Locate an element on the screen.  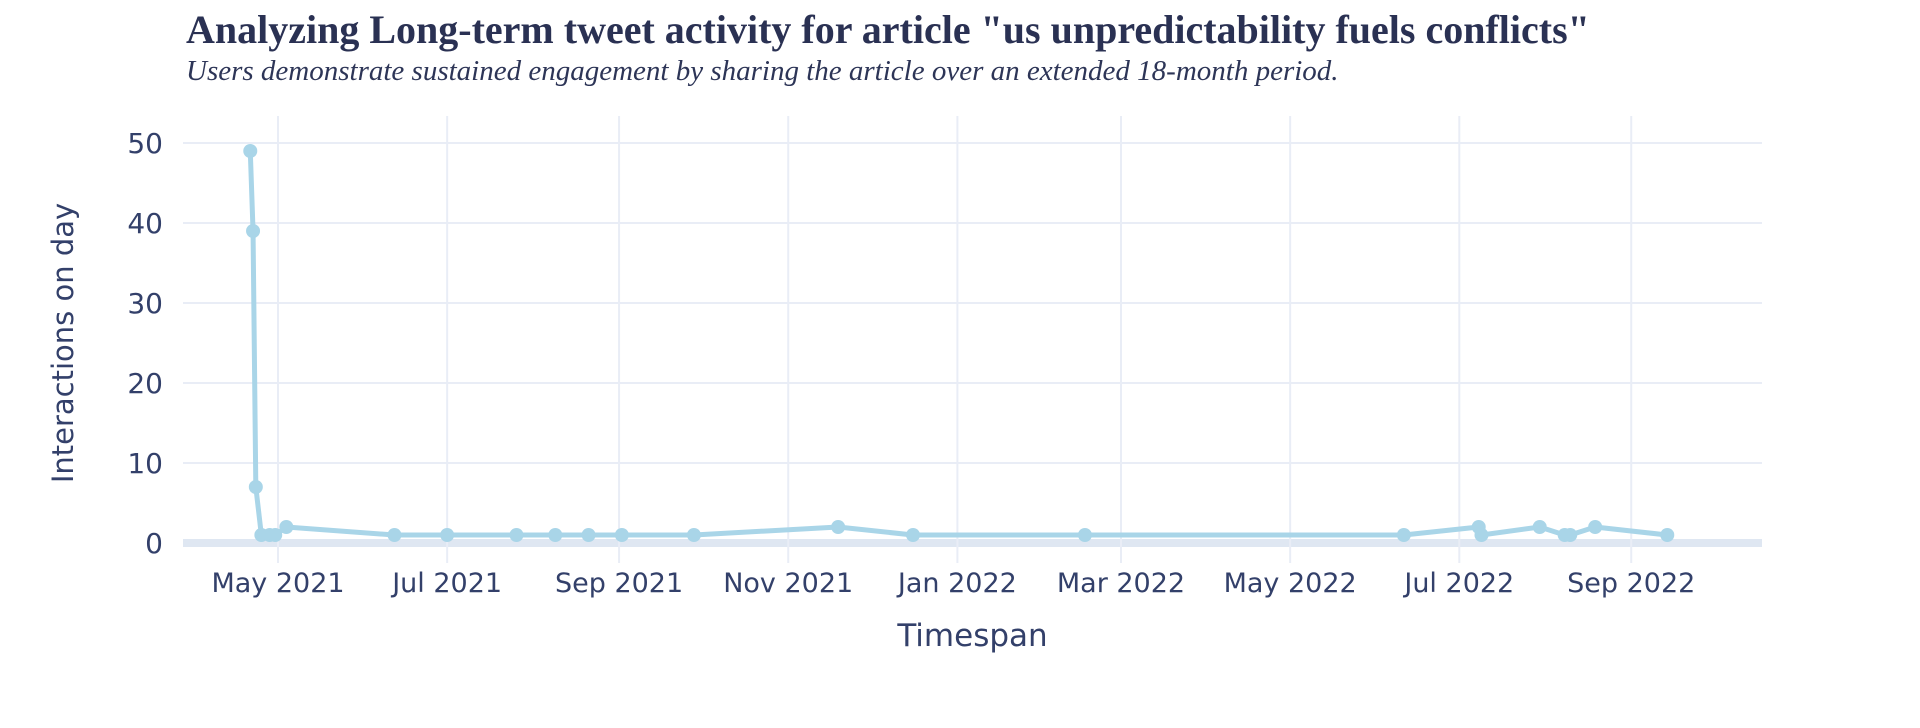
x-axis-title: Timespan is located at coordinates (972, 636).